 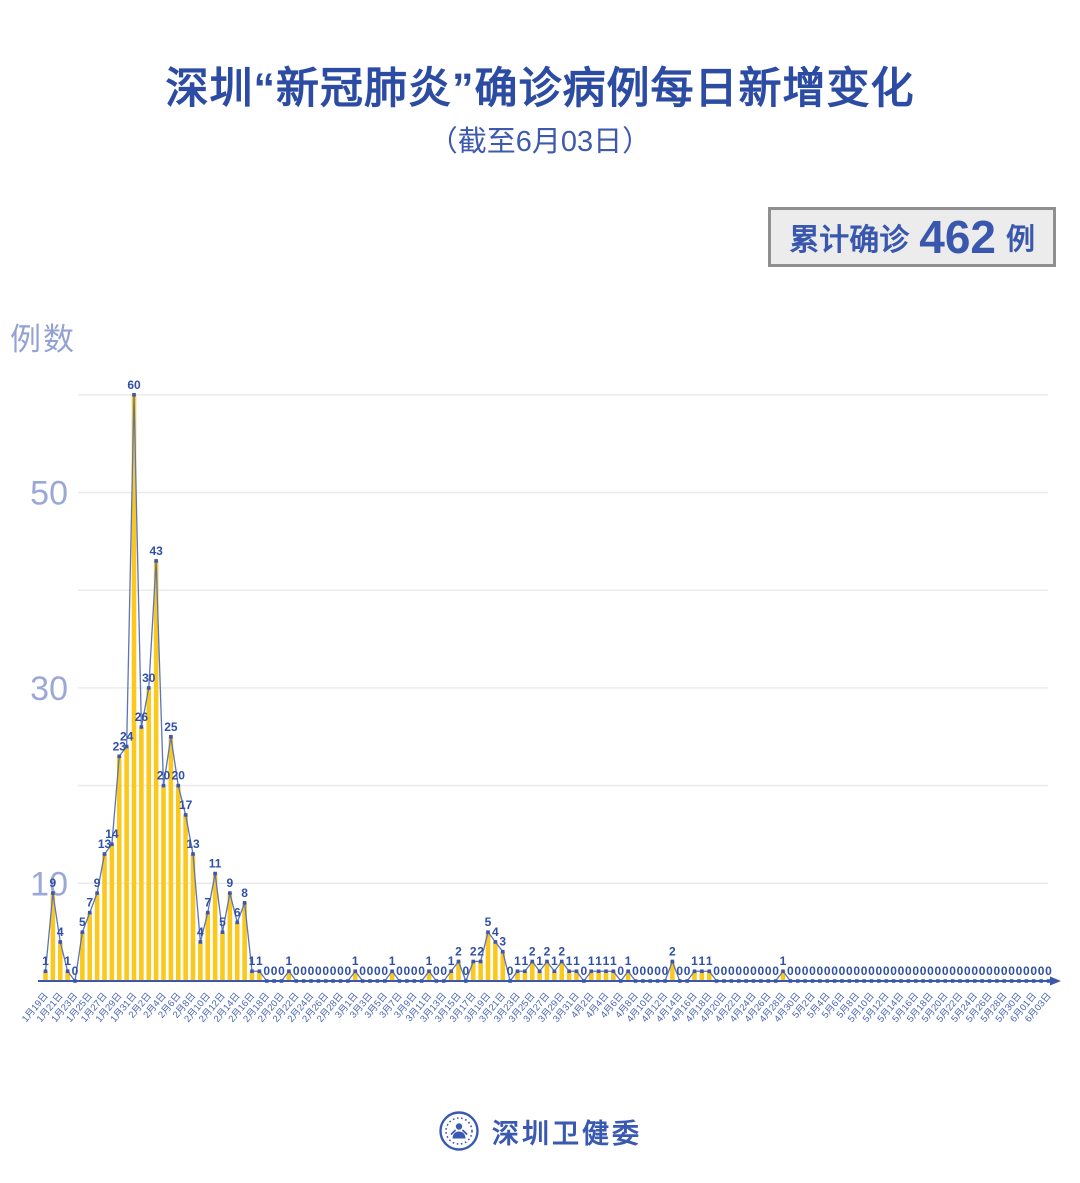 What do you see at coordinates (112, 834) in the screenshot?
I see `point-value-label: 14` at bounding box center [112, 834].